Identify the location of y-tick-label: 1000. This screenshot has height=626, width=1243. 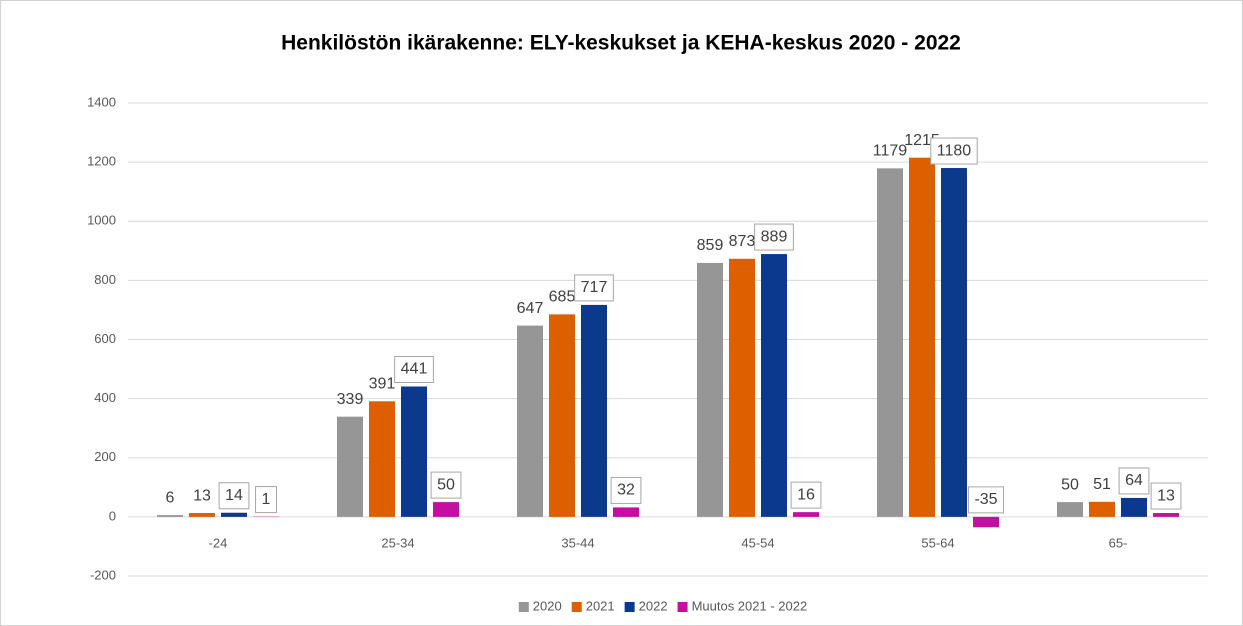
(101, 220).